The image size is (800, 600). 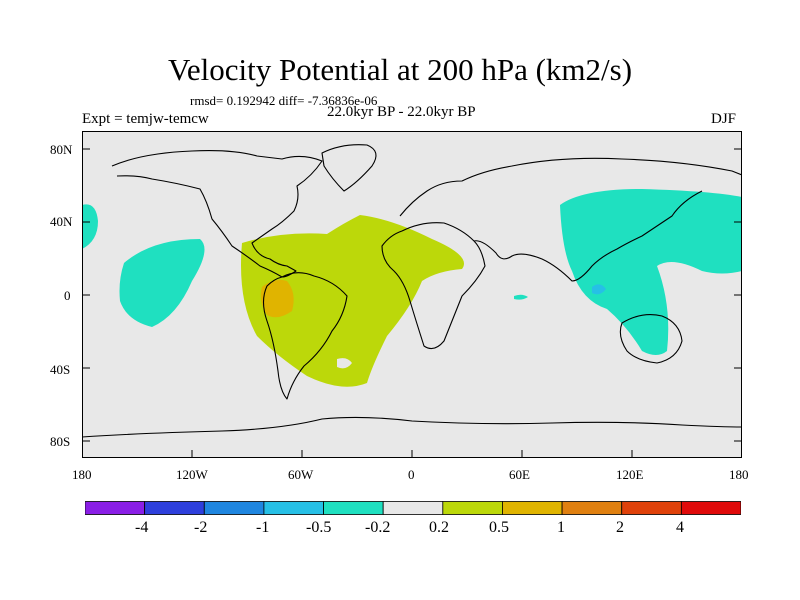 I want to click on period-label: 22.0kyr BP - 22.0kyr BP, so click(x=401, y=112).